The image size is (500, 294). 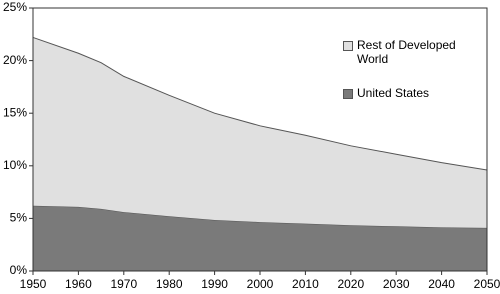 I want to click on x-tick-label: 1980, so click(x=169, y=284).